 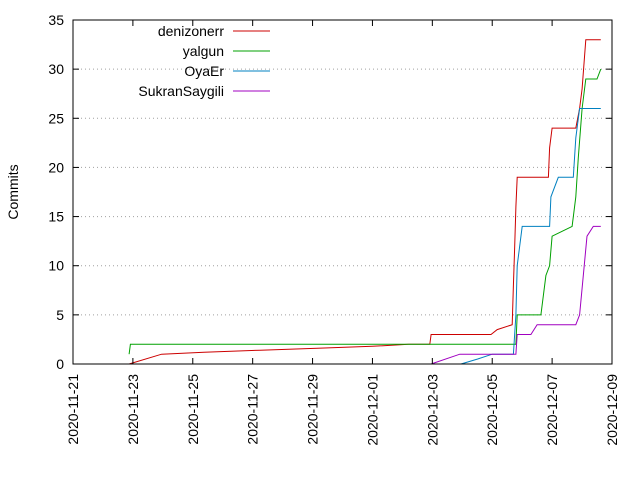 I want to click on y-tick-label: 15, so click(x=56, y=217).